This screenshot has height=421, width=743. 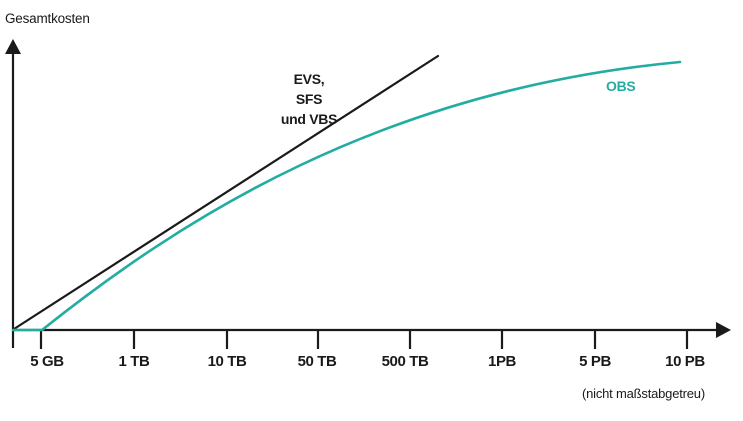 I want to click on scale-note: (nicht maßstabgetreu), so click(x=643, y=393).